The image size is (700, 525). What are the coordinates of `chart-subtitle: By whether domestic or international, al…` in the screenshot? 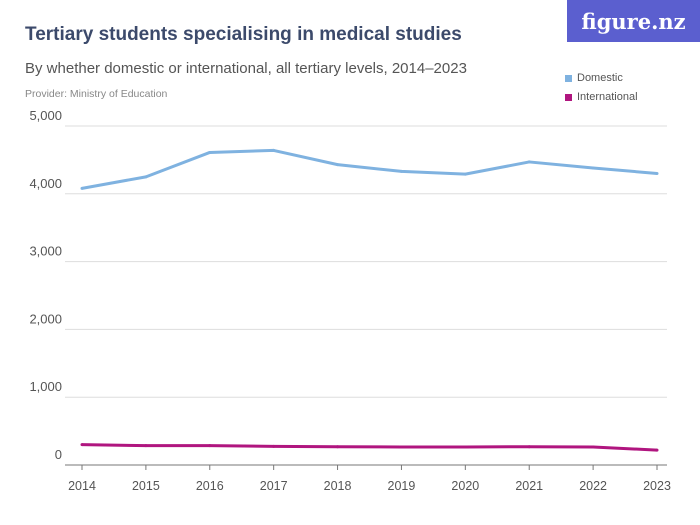 It's located at (246, 68).